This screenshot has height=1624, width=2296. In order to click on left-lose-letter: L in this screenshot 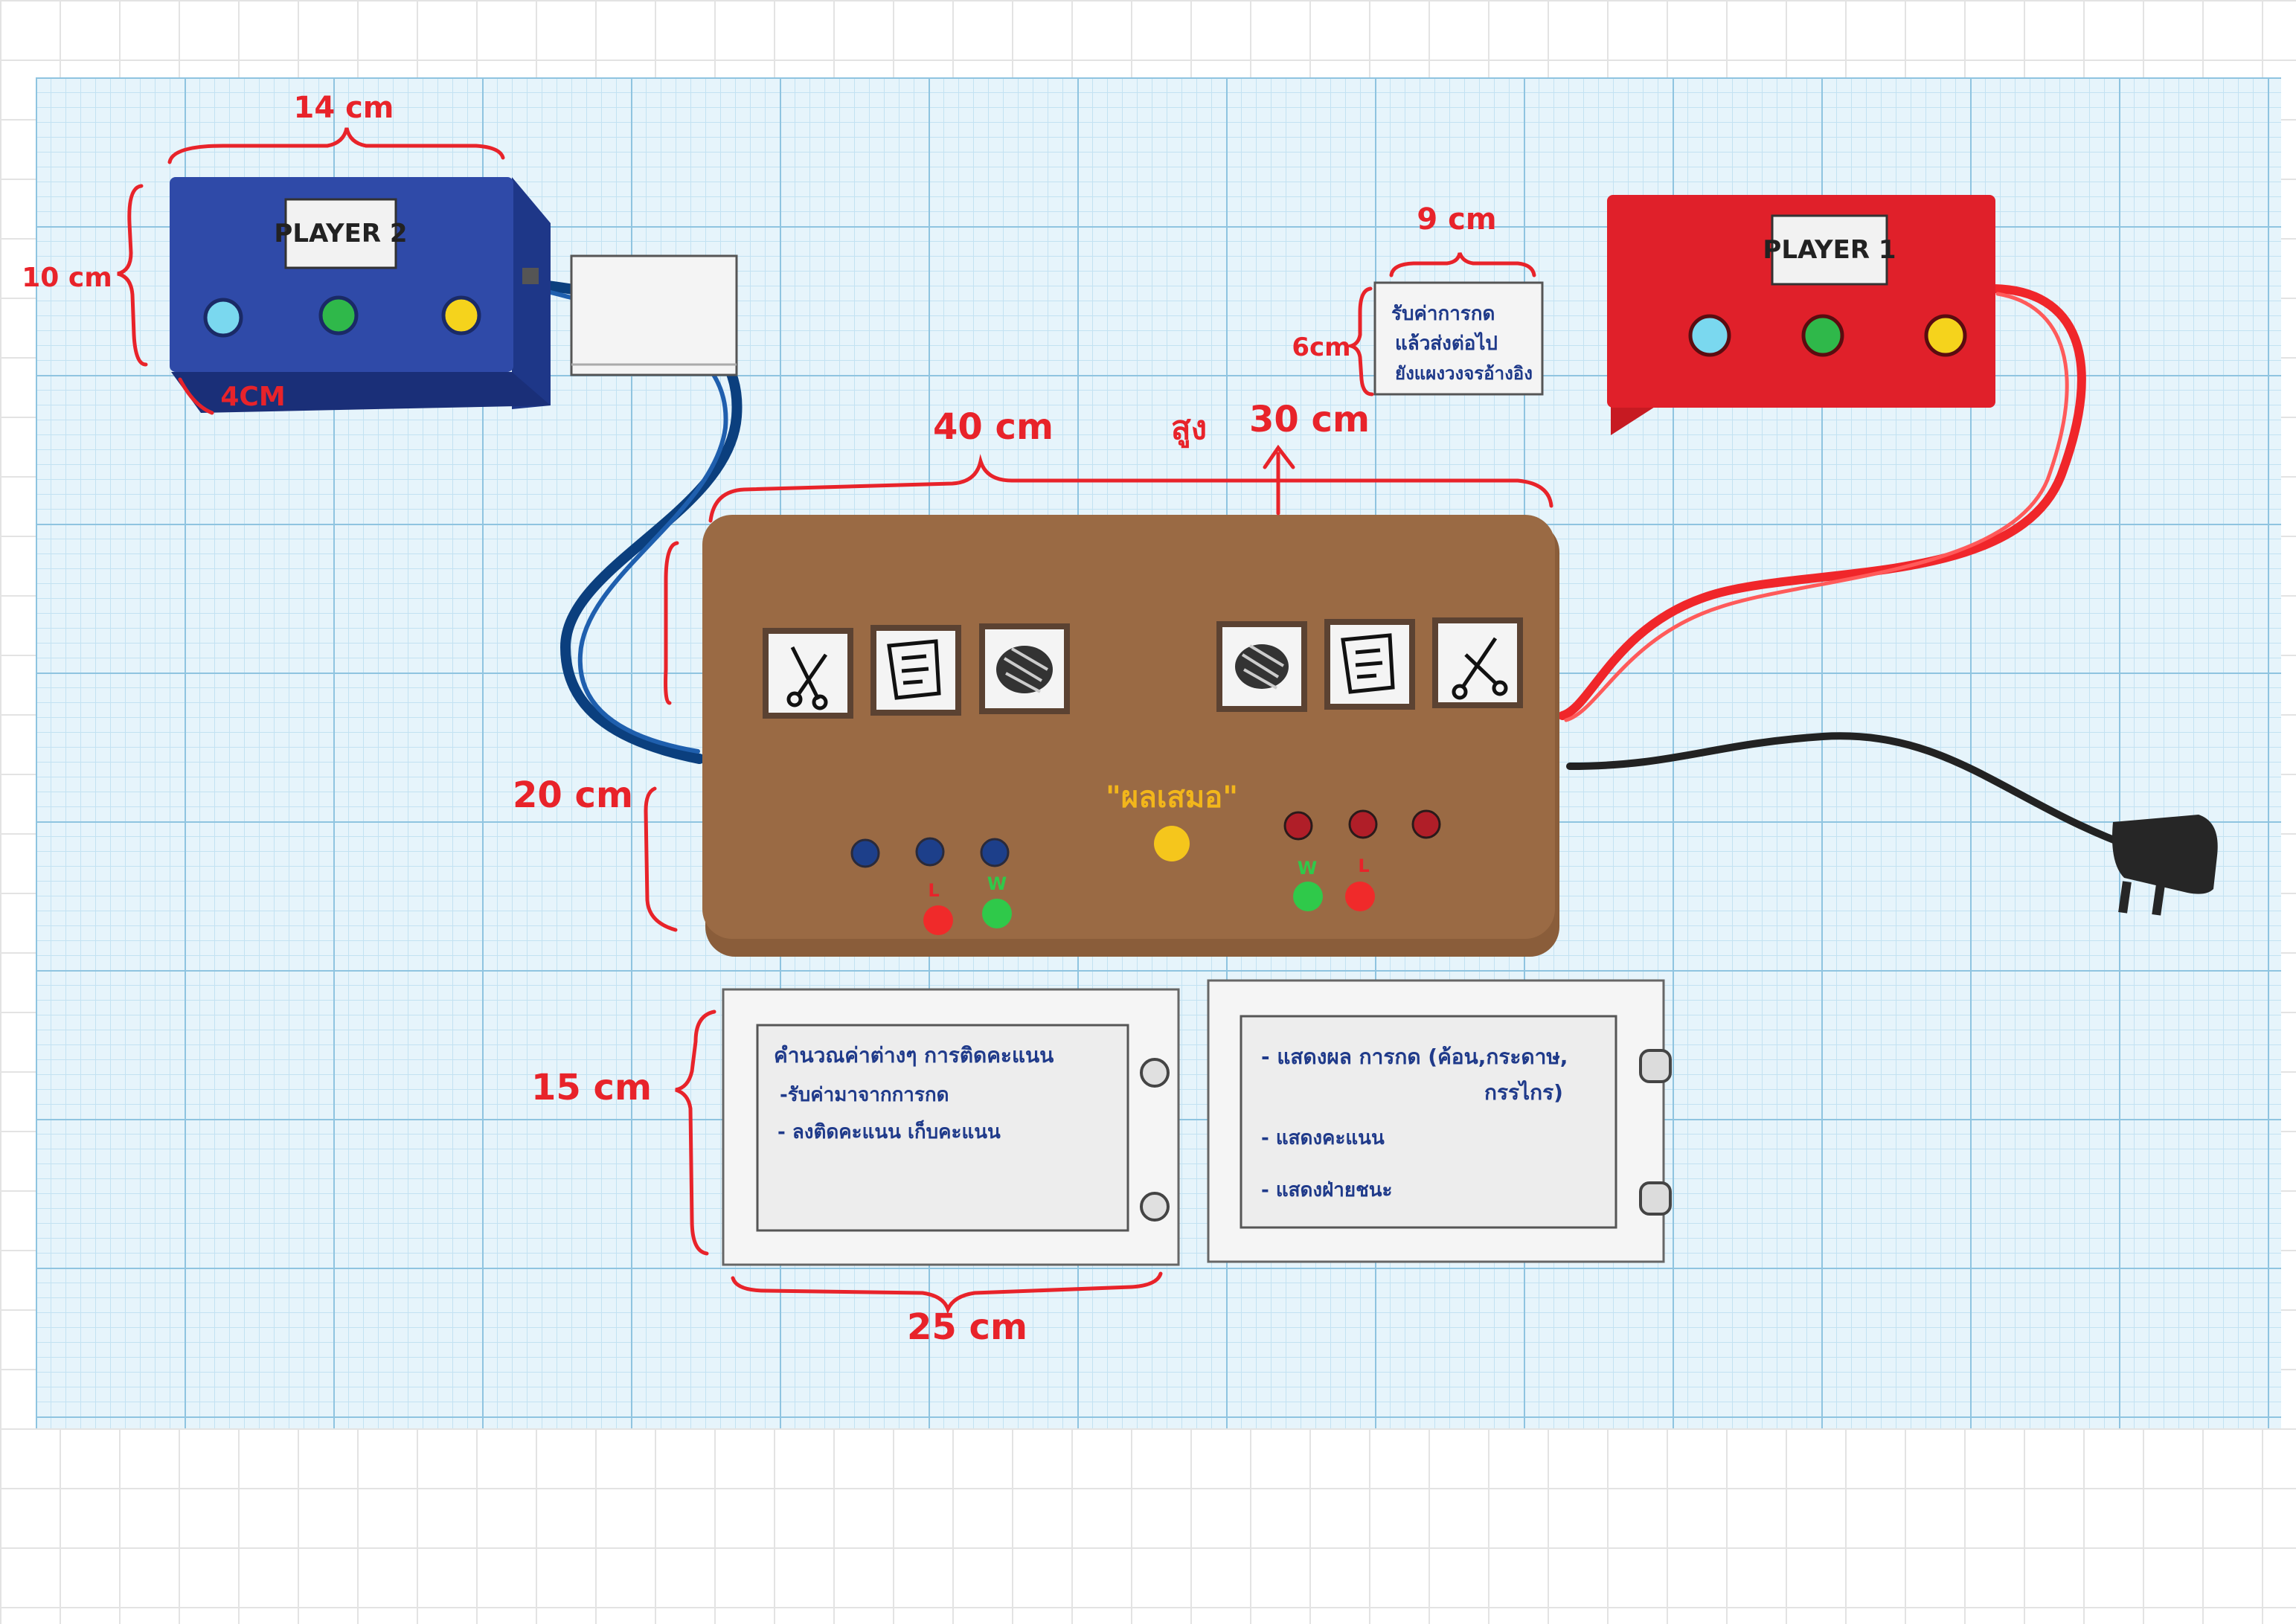, I will do `click(933, 890)`.